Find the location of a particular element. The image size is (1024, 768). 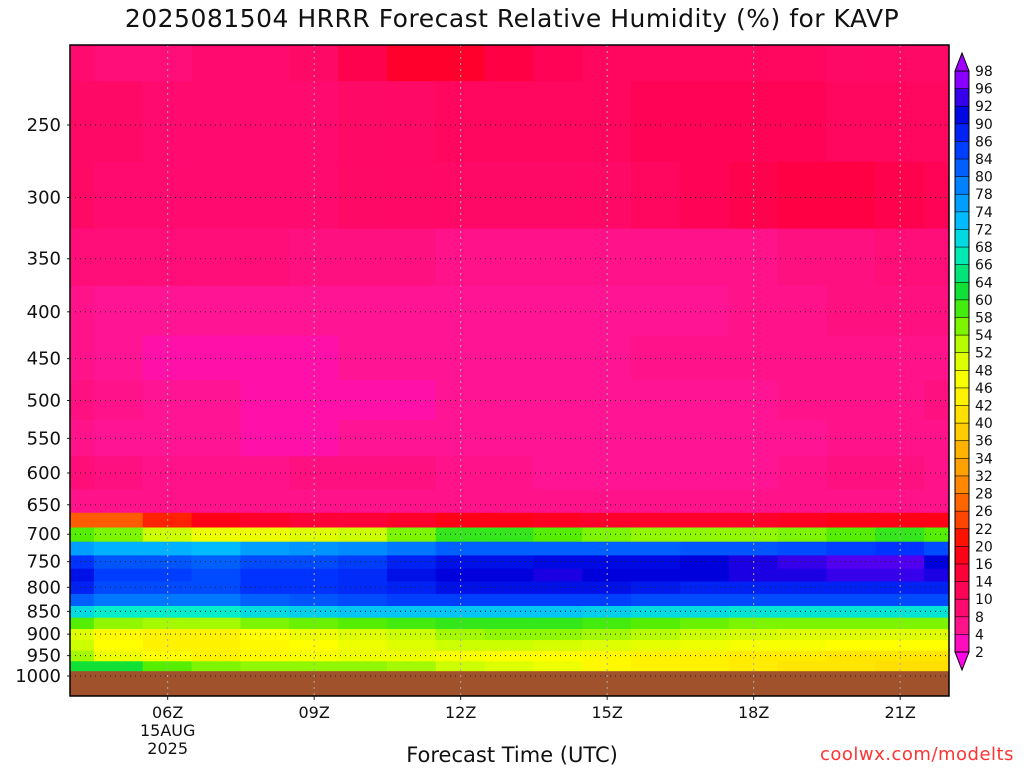

y-tick-label: 800 is located at coordinates (44, 587).